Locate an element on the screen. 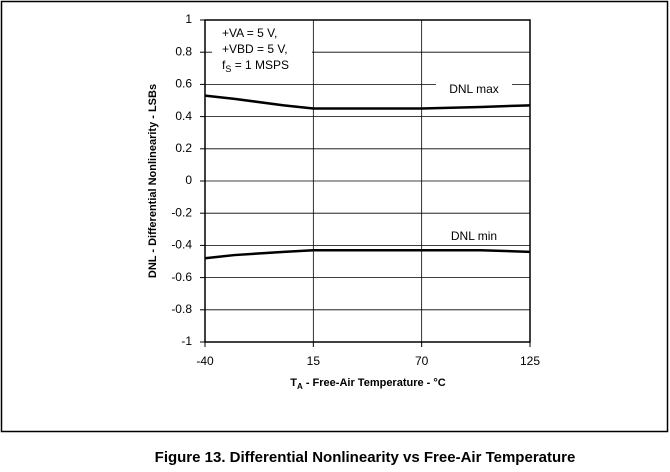 Image resolution: width=670 pixels, height=472 pixels. y-tick-label: 0 is located at coordinates (188, 180).